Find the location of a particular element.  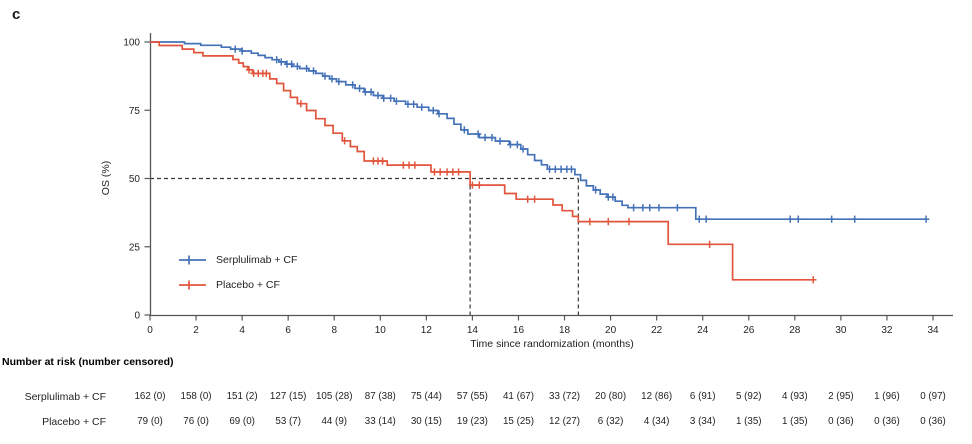

risk-value: 151 (2) is located at coordinates (242, 396).